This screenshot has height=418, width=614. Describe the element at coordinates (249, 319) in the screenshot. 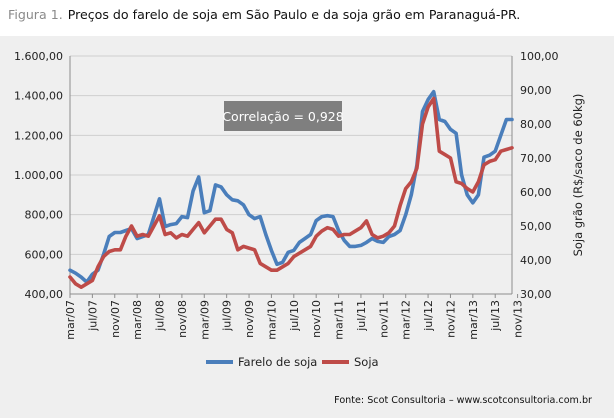

I see `x-tick-label: nov/09` at that location.